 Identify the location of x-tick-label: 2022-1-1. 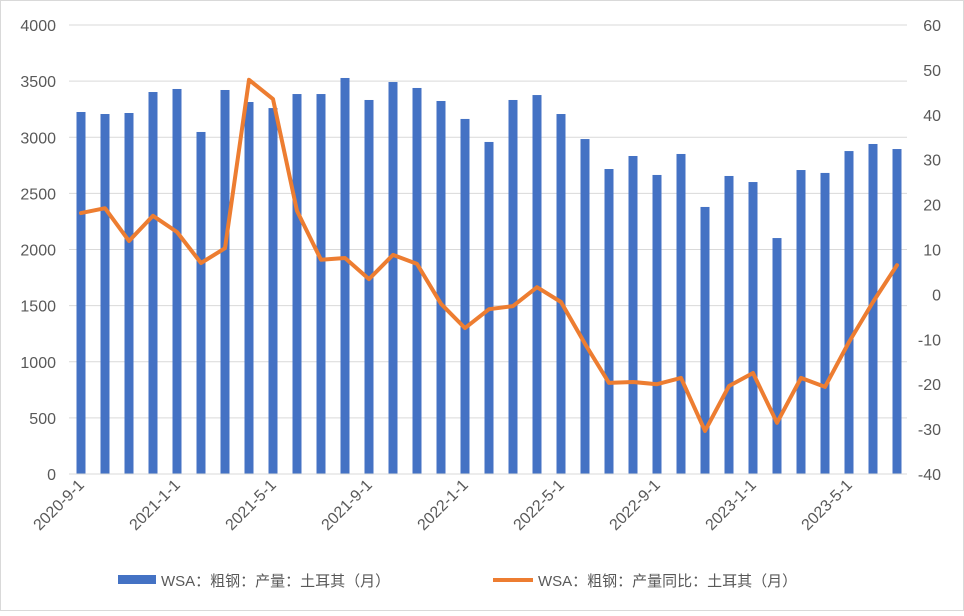
(443, 505).